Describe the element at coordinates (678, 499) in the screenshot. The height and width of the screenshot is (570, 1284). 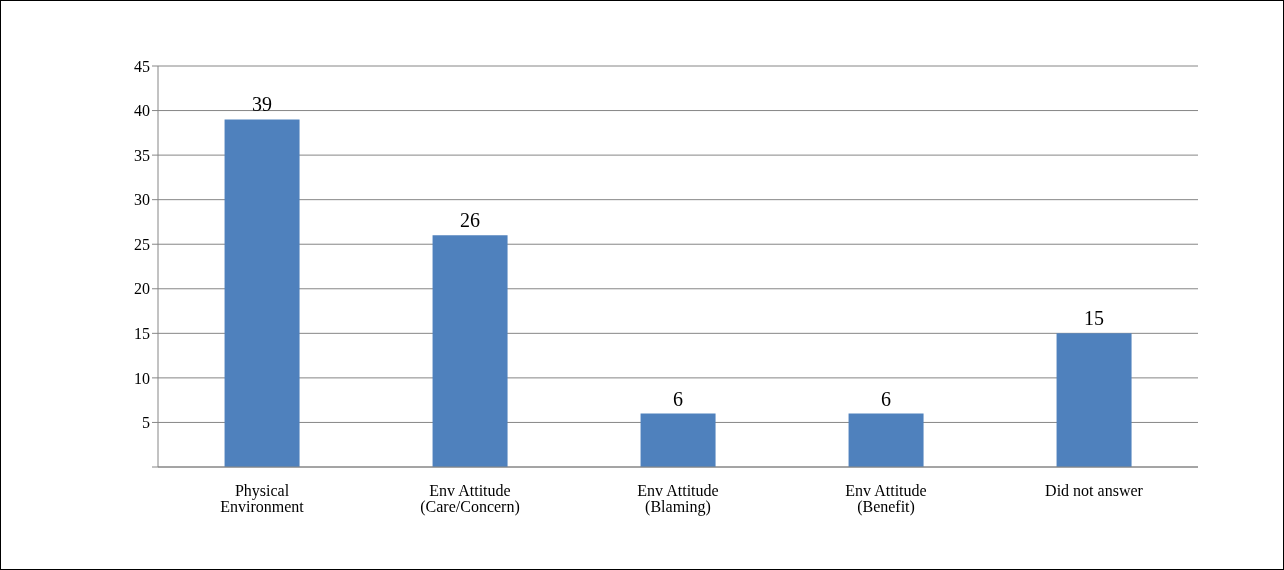
I see `x-tick-label: Env Attitude (Blaming)` at that location.